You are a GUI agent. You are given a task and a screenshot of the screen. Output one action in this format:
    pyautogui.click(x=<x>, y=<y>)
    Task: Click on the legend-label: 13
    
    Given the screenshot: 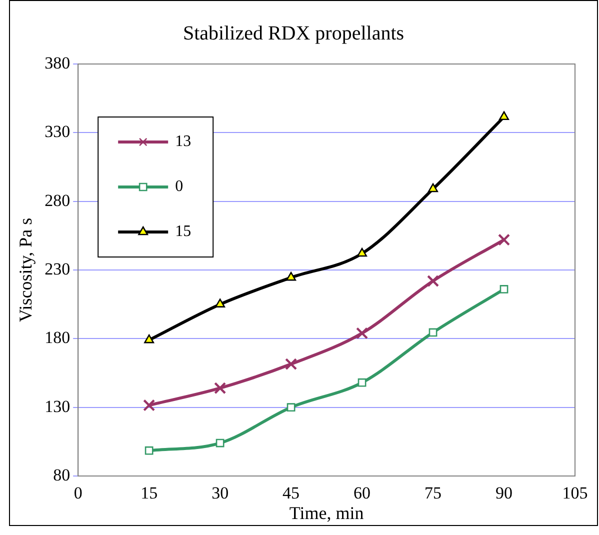 What is the action you would take?
    pyautogui.click(x=183, y=141)
    